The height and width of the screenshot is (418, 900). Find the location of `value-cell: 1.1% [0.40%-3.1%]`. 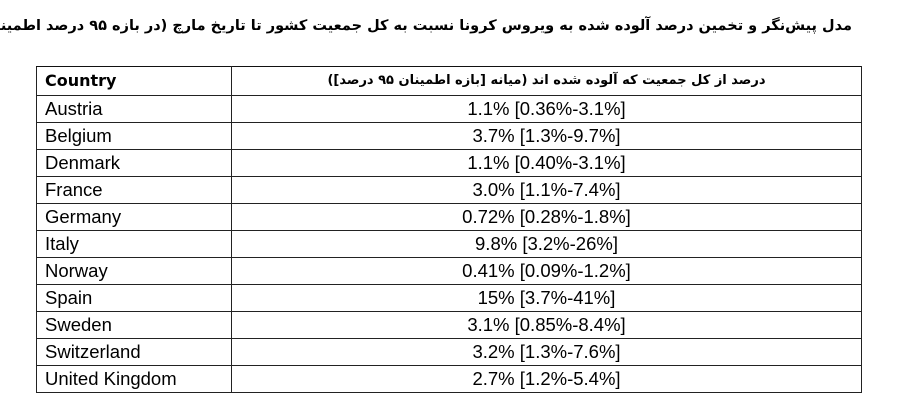

value-cell: 1.1% [0.40%-3.1%] is located at coordinates (546, 163).